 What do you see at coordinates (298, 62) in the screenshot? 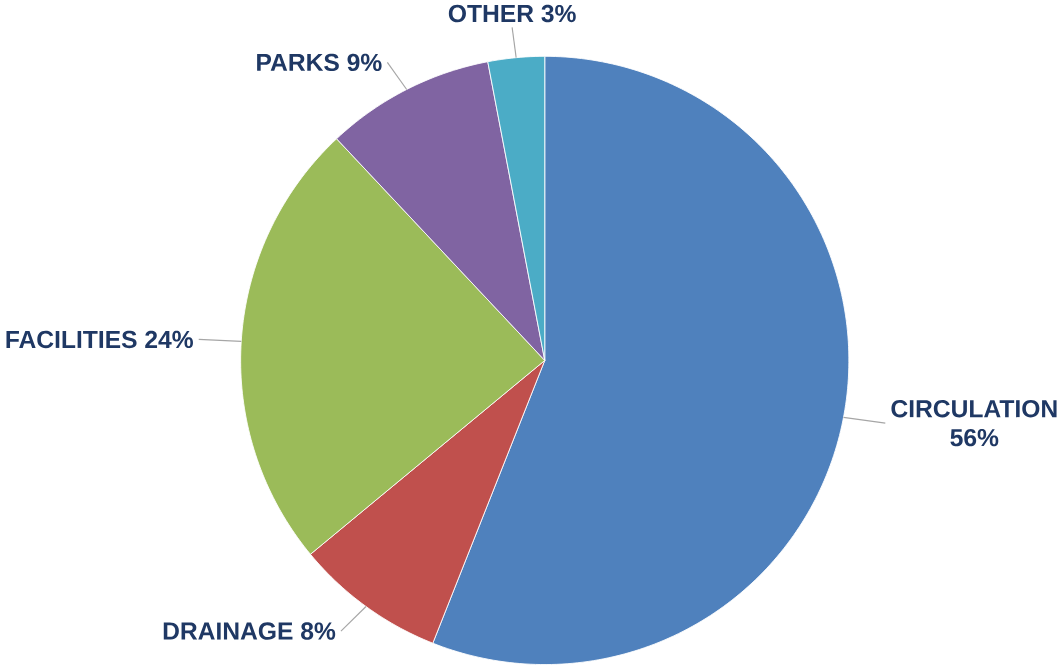
I see `slice-label: PARKS` at bounding box center [298, 62].